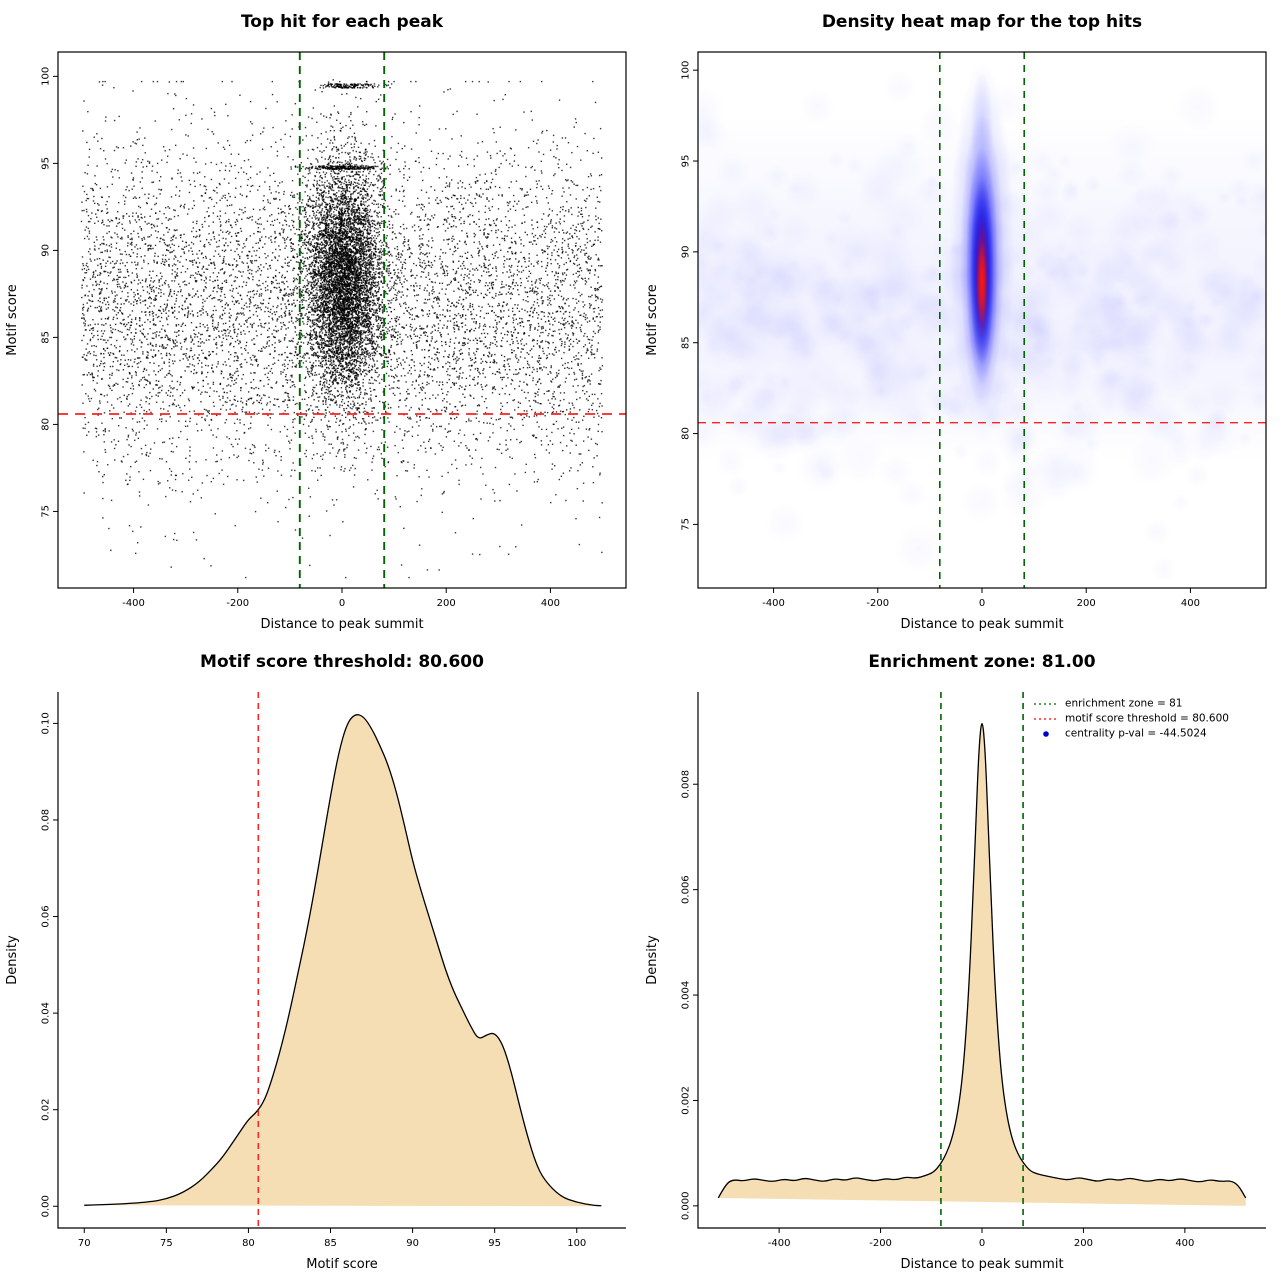 The width and height of the screenshot is (1280, 1280). I want to click on enrichment-zone-title: Enrichment zone: 81.00, so click(982, 662).